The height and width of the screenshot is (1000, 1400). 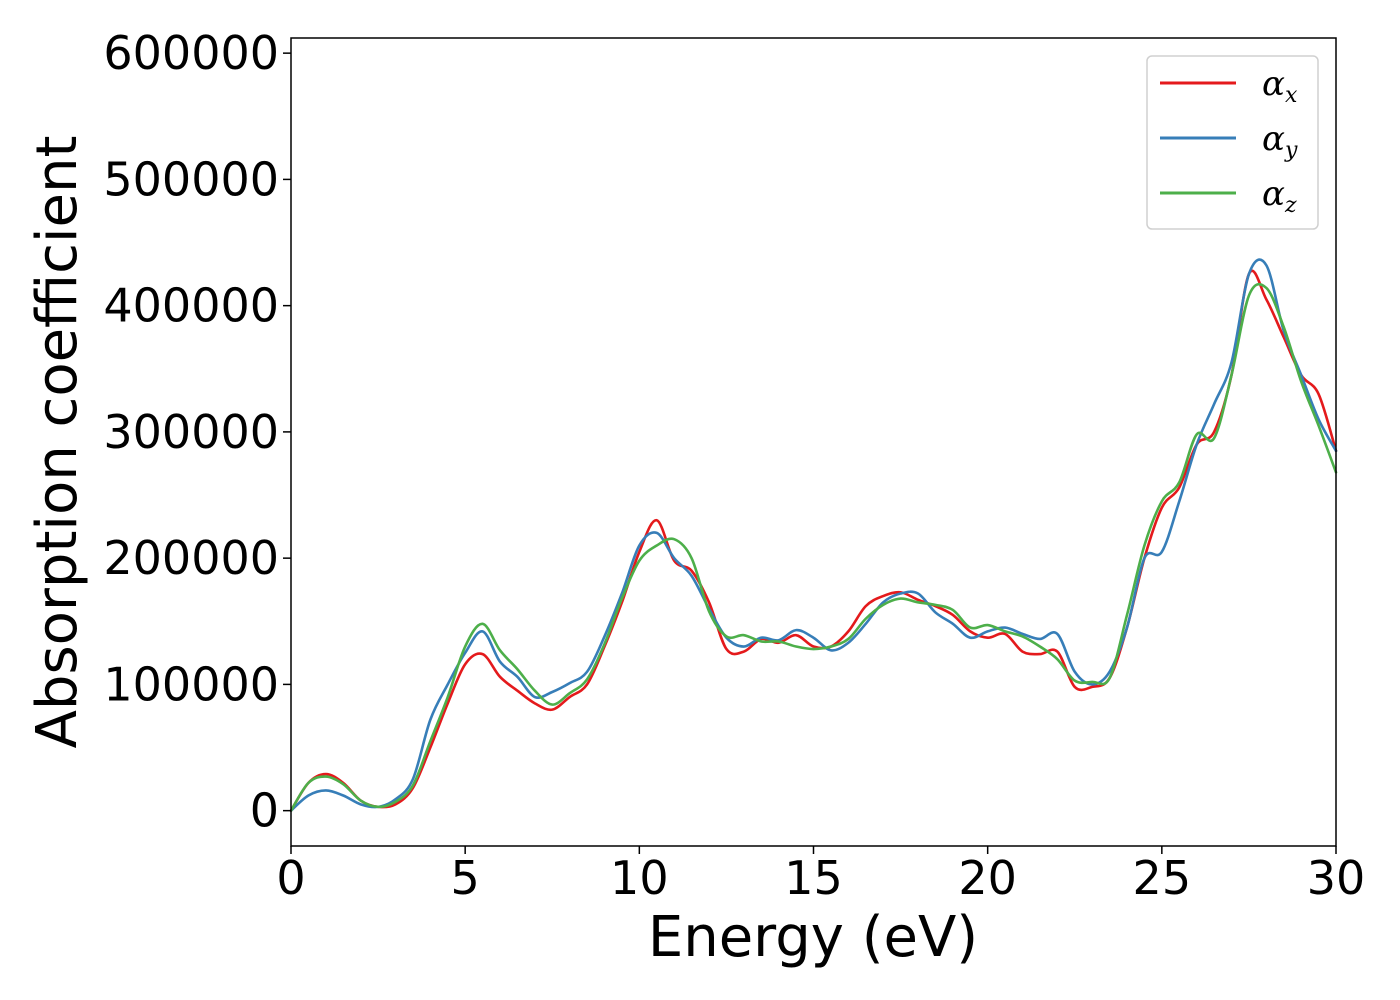 What do you see at coordinates (191, 558) in the screenshot?
I see `y-tick-label: 200000` at bounding box center [191, 558].